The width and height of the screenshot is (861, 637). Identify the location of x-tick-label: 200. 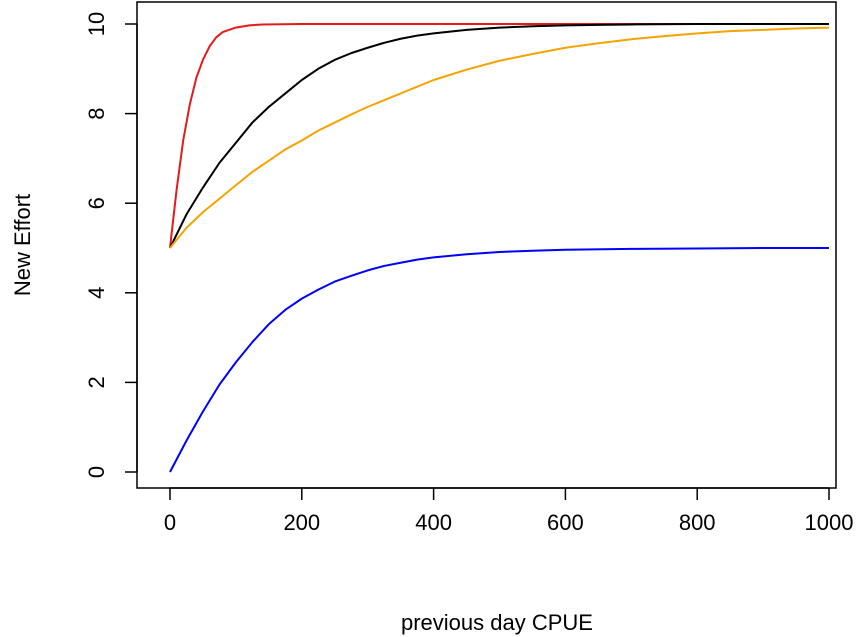
(301, 522).